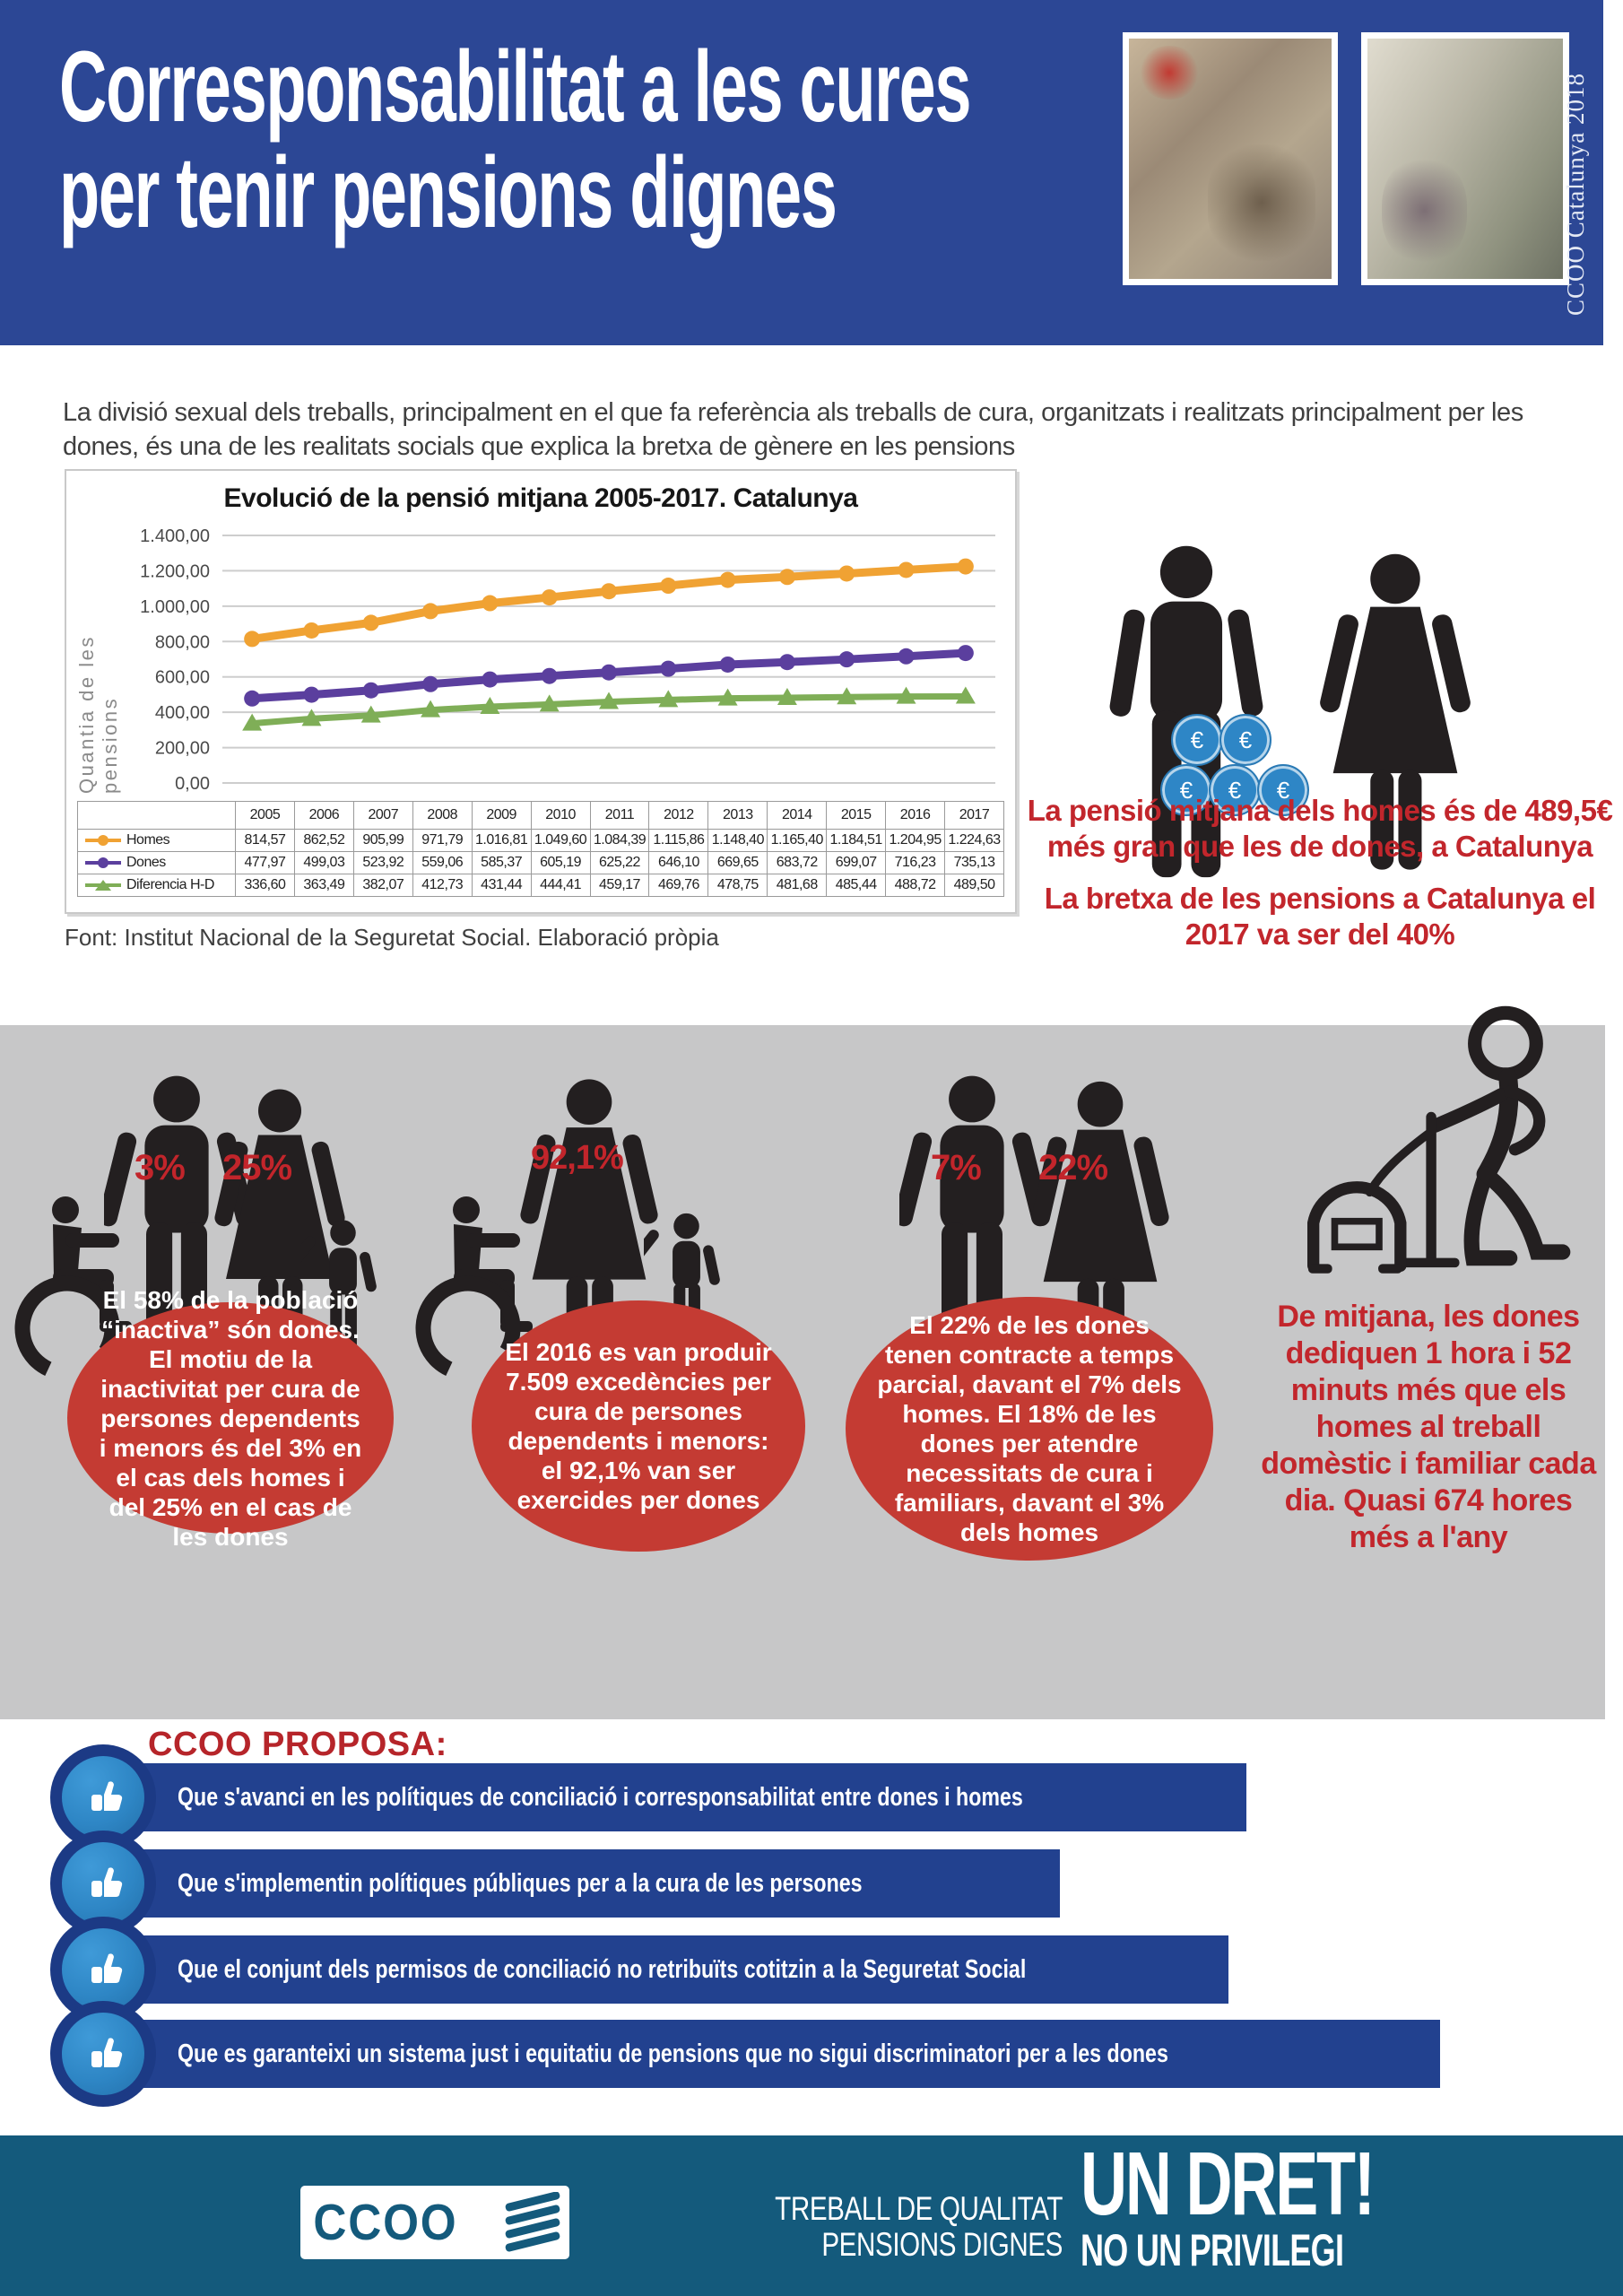 This screenshot has width=1623, height=2296. I want to click on value-cell: 1.016,81, so click(501, 840).